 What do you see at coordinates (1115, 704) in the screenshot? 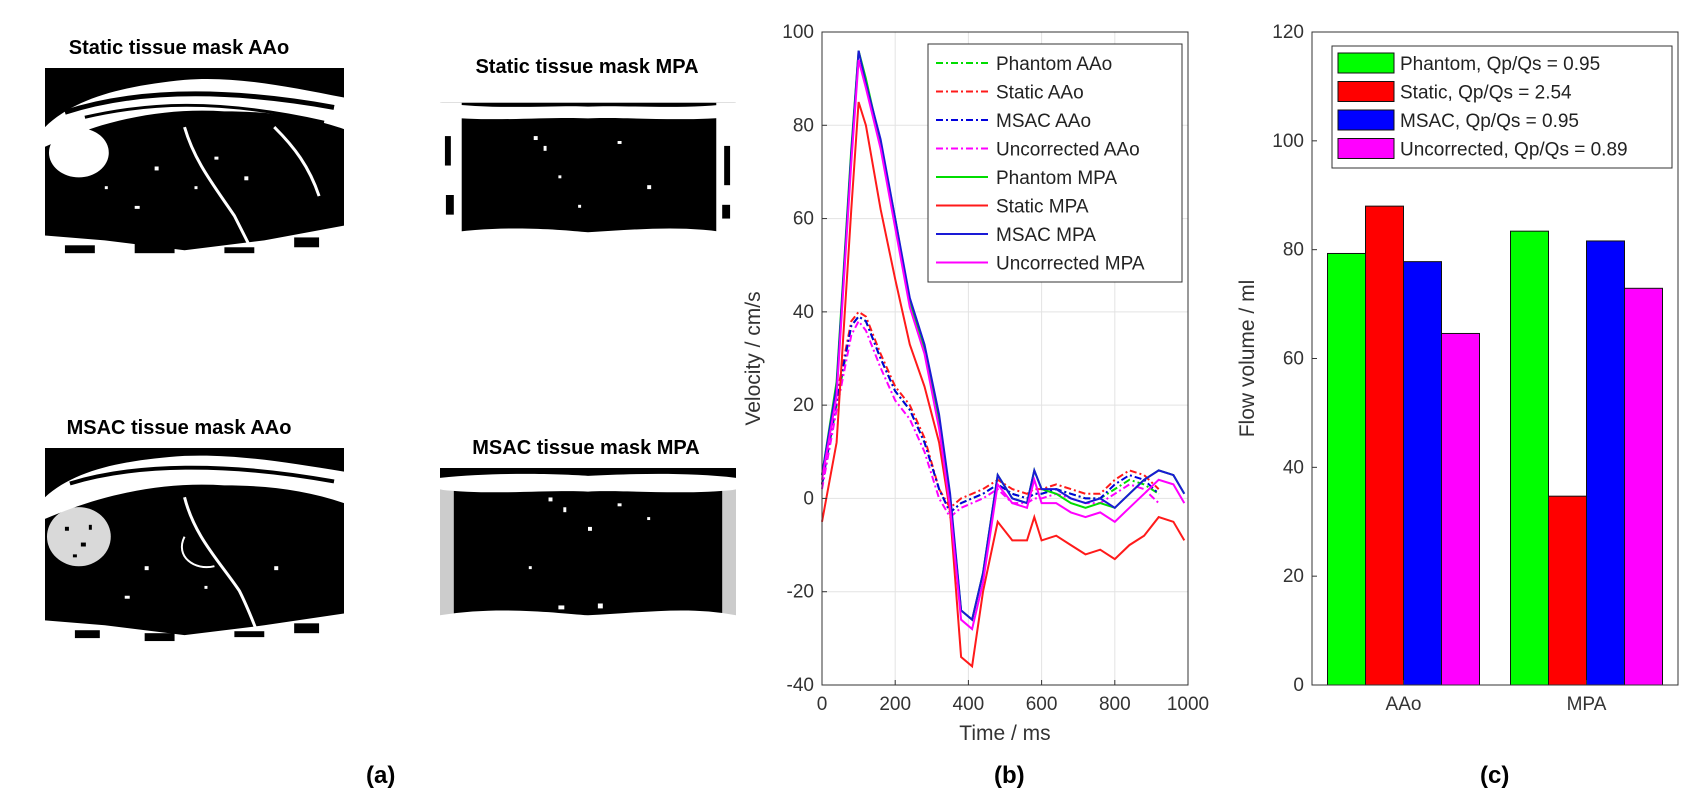
I see `x-tick-label: 800` at bounding box center [1115, 704].